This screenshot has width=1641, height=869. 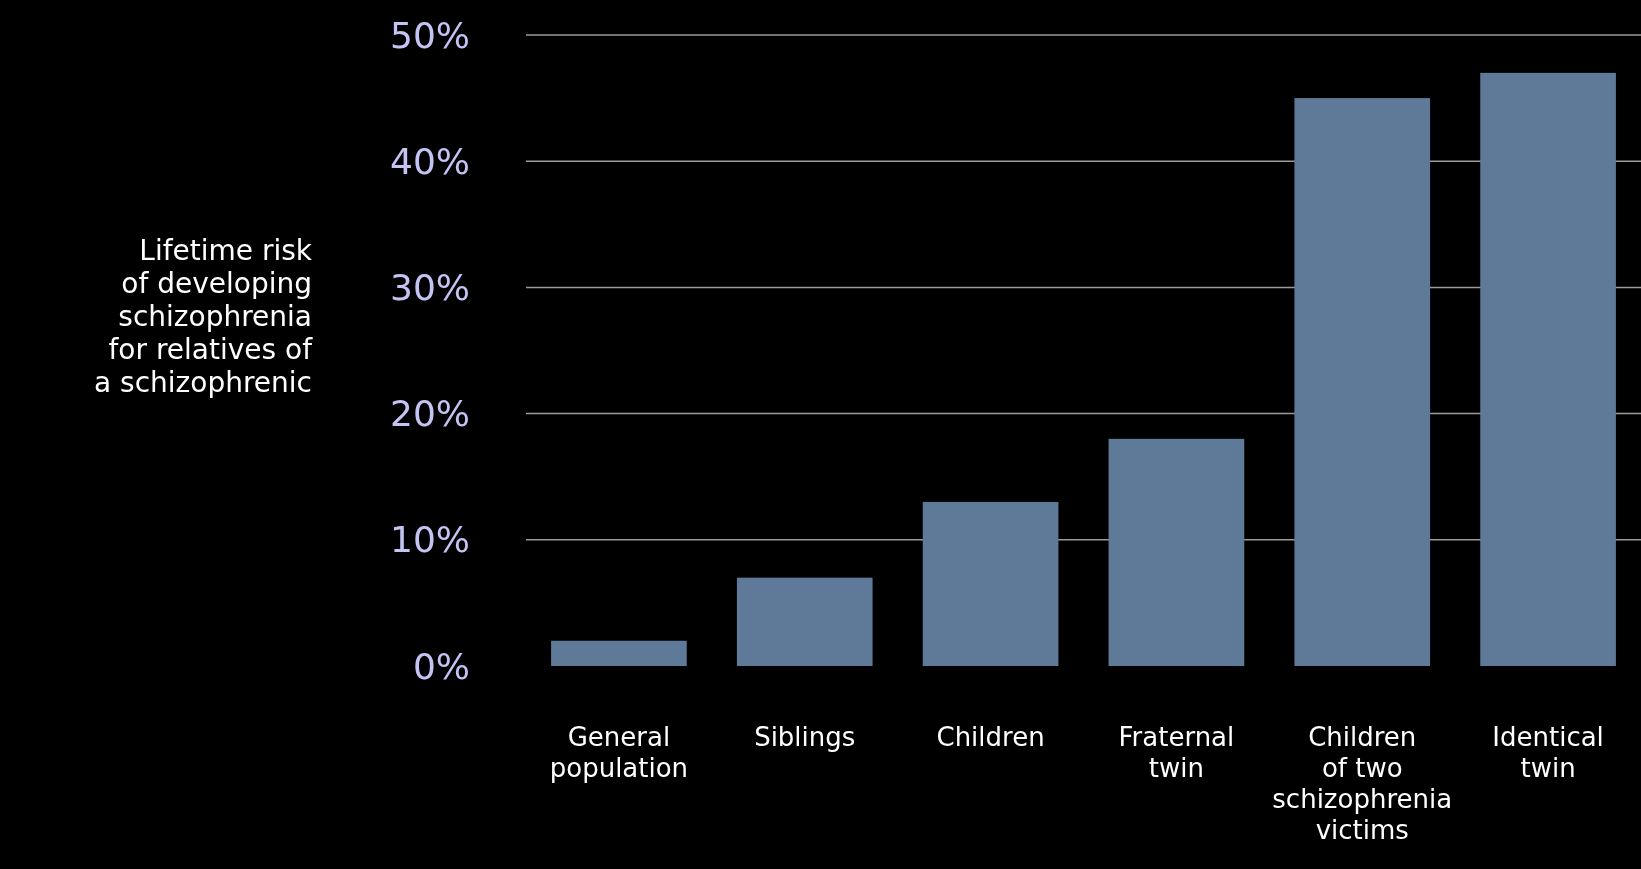 What do you see at coordinates (805, 737) in the screenshot?
I see `x-tick-label: Siblings` at bounding box center [805, 737].